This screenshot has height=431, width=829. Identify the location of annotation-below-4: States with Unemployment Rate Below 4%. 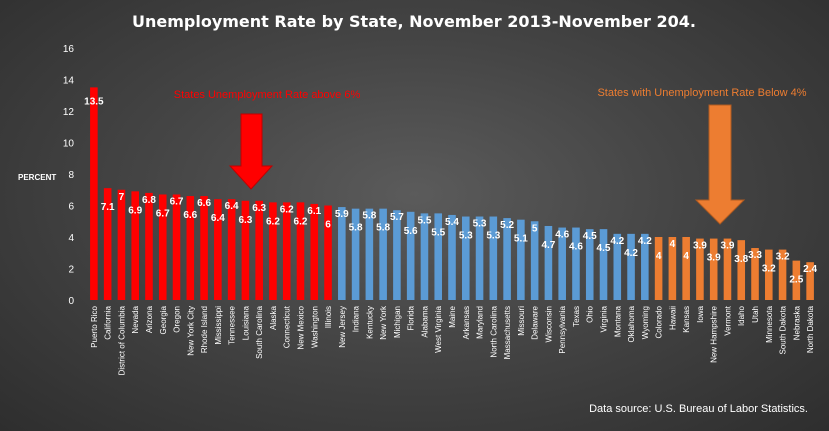
(701, 93).